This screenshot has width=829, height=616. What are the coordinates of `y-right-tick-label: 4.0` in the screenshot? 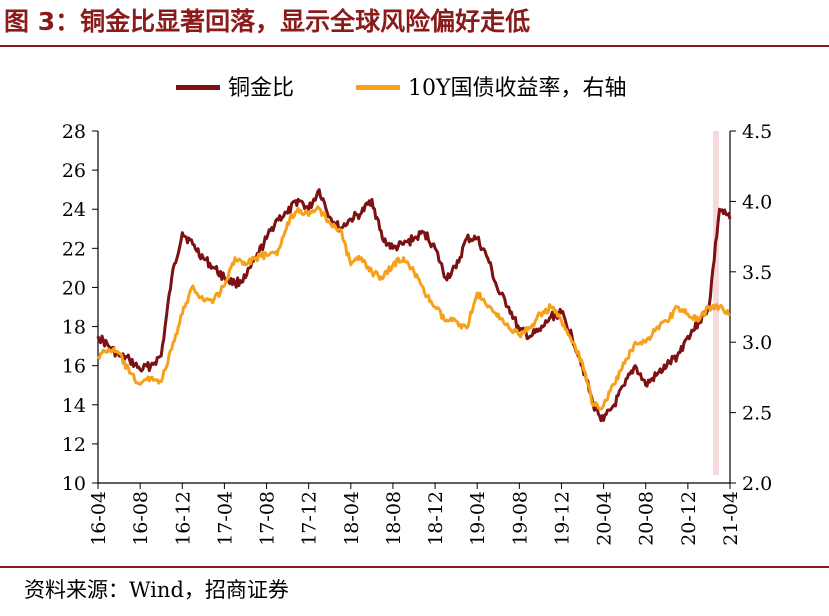 It's located at (757, 202).